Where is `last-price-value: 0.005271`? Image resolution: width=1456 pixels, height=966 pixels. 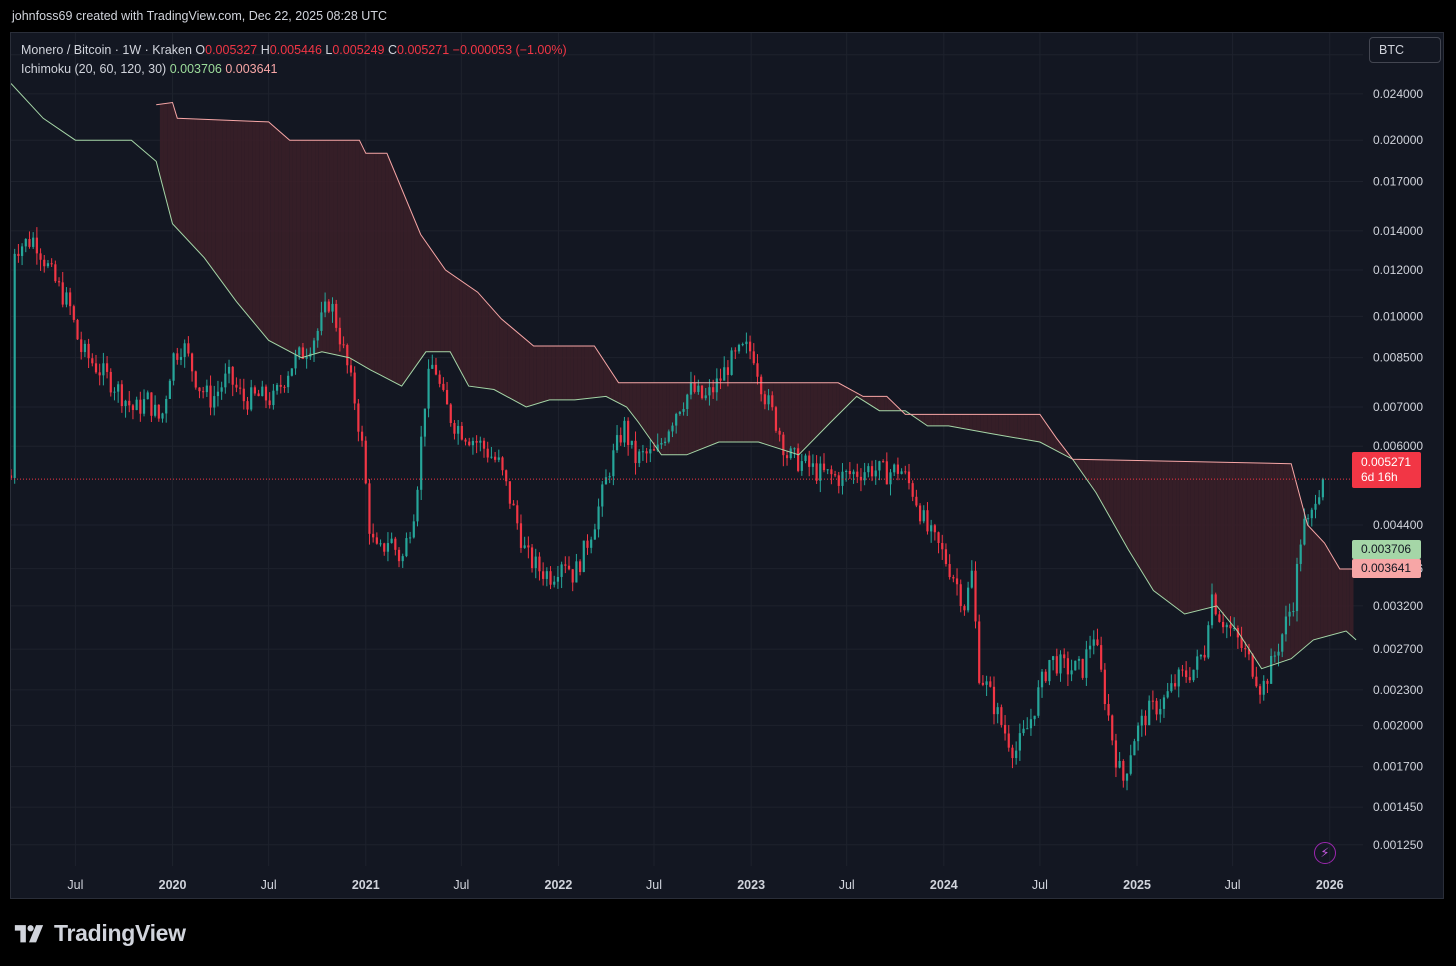 last-price-value: 0.005271 is located at coordinates (1386, 462).